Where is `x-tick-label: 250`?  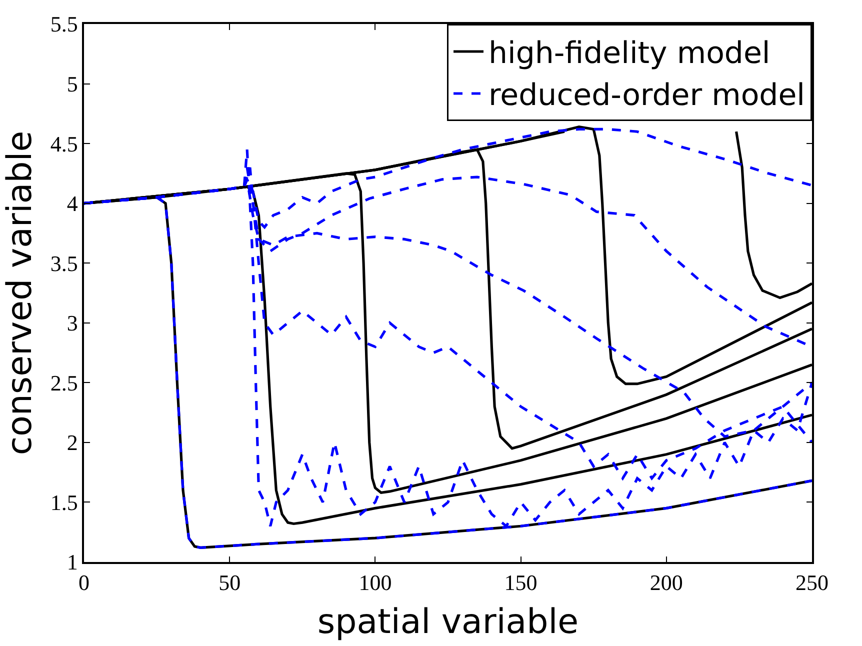
x-tick-label: 250 is located at coordinates (812, 583).